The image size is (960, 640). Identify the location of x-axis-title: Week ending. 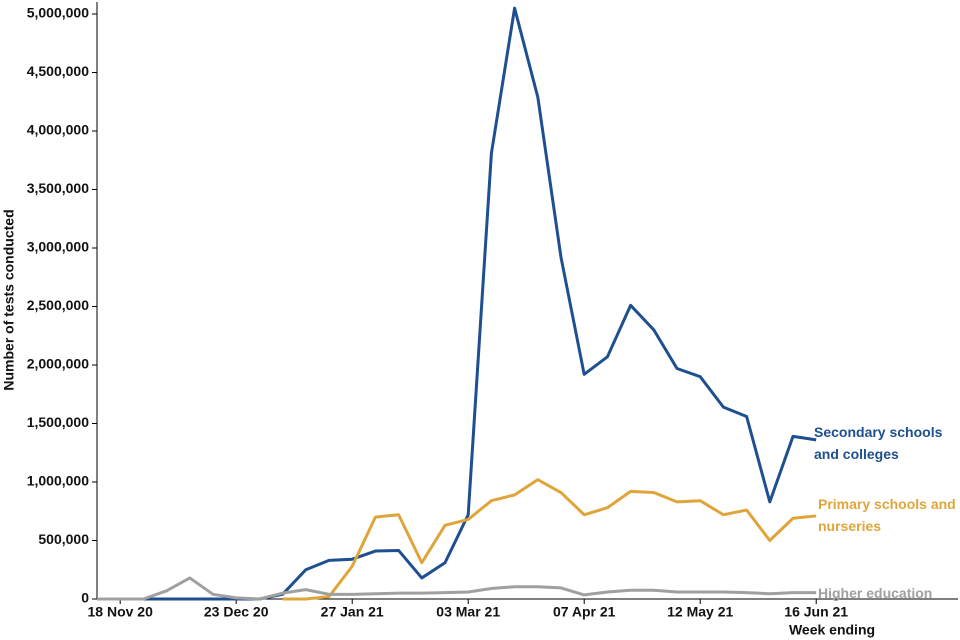
(832, 630).